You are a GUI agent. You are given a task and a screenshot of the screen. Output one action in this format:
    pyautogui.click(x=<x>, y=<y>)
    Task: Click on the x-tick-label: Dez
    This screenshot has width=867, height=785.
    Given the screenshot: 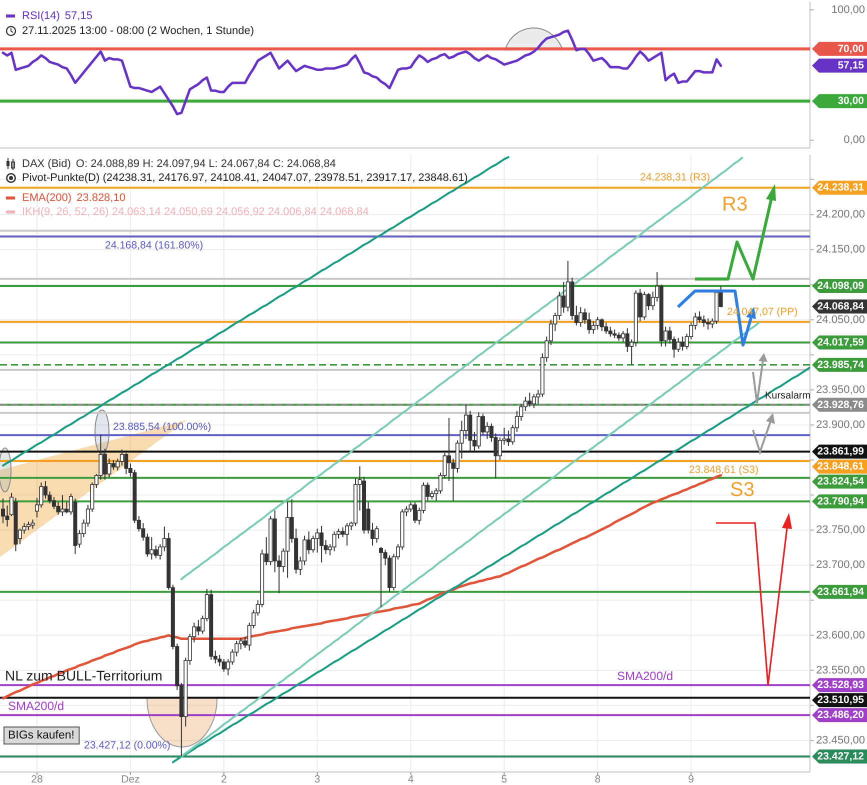 What is the action you would take?
    pyautogui.click(x=130, y=779)
    